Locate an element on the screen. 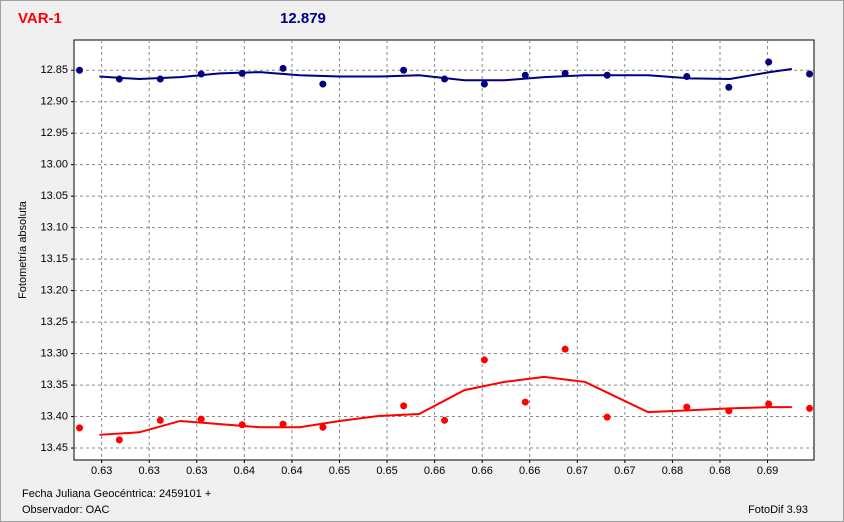 The height and width of the screenshot is (522, 844). y-tick-label: 12.85 is located at coordinates (54, 70).